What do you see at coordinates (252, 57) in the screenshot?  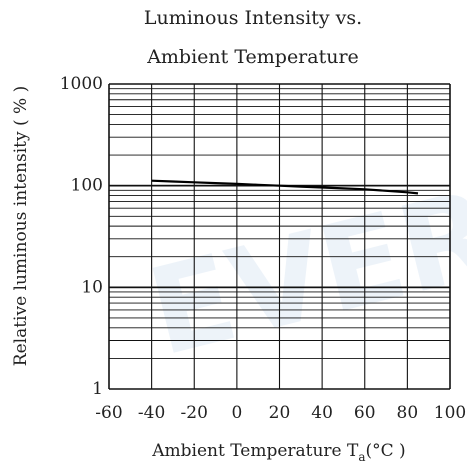 I see `chart-title-line-2: Ambient Temperature` at bounding box center [252, 57].